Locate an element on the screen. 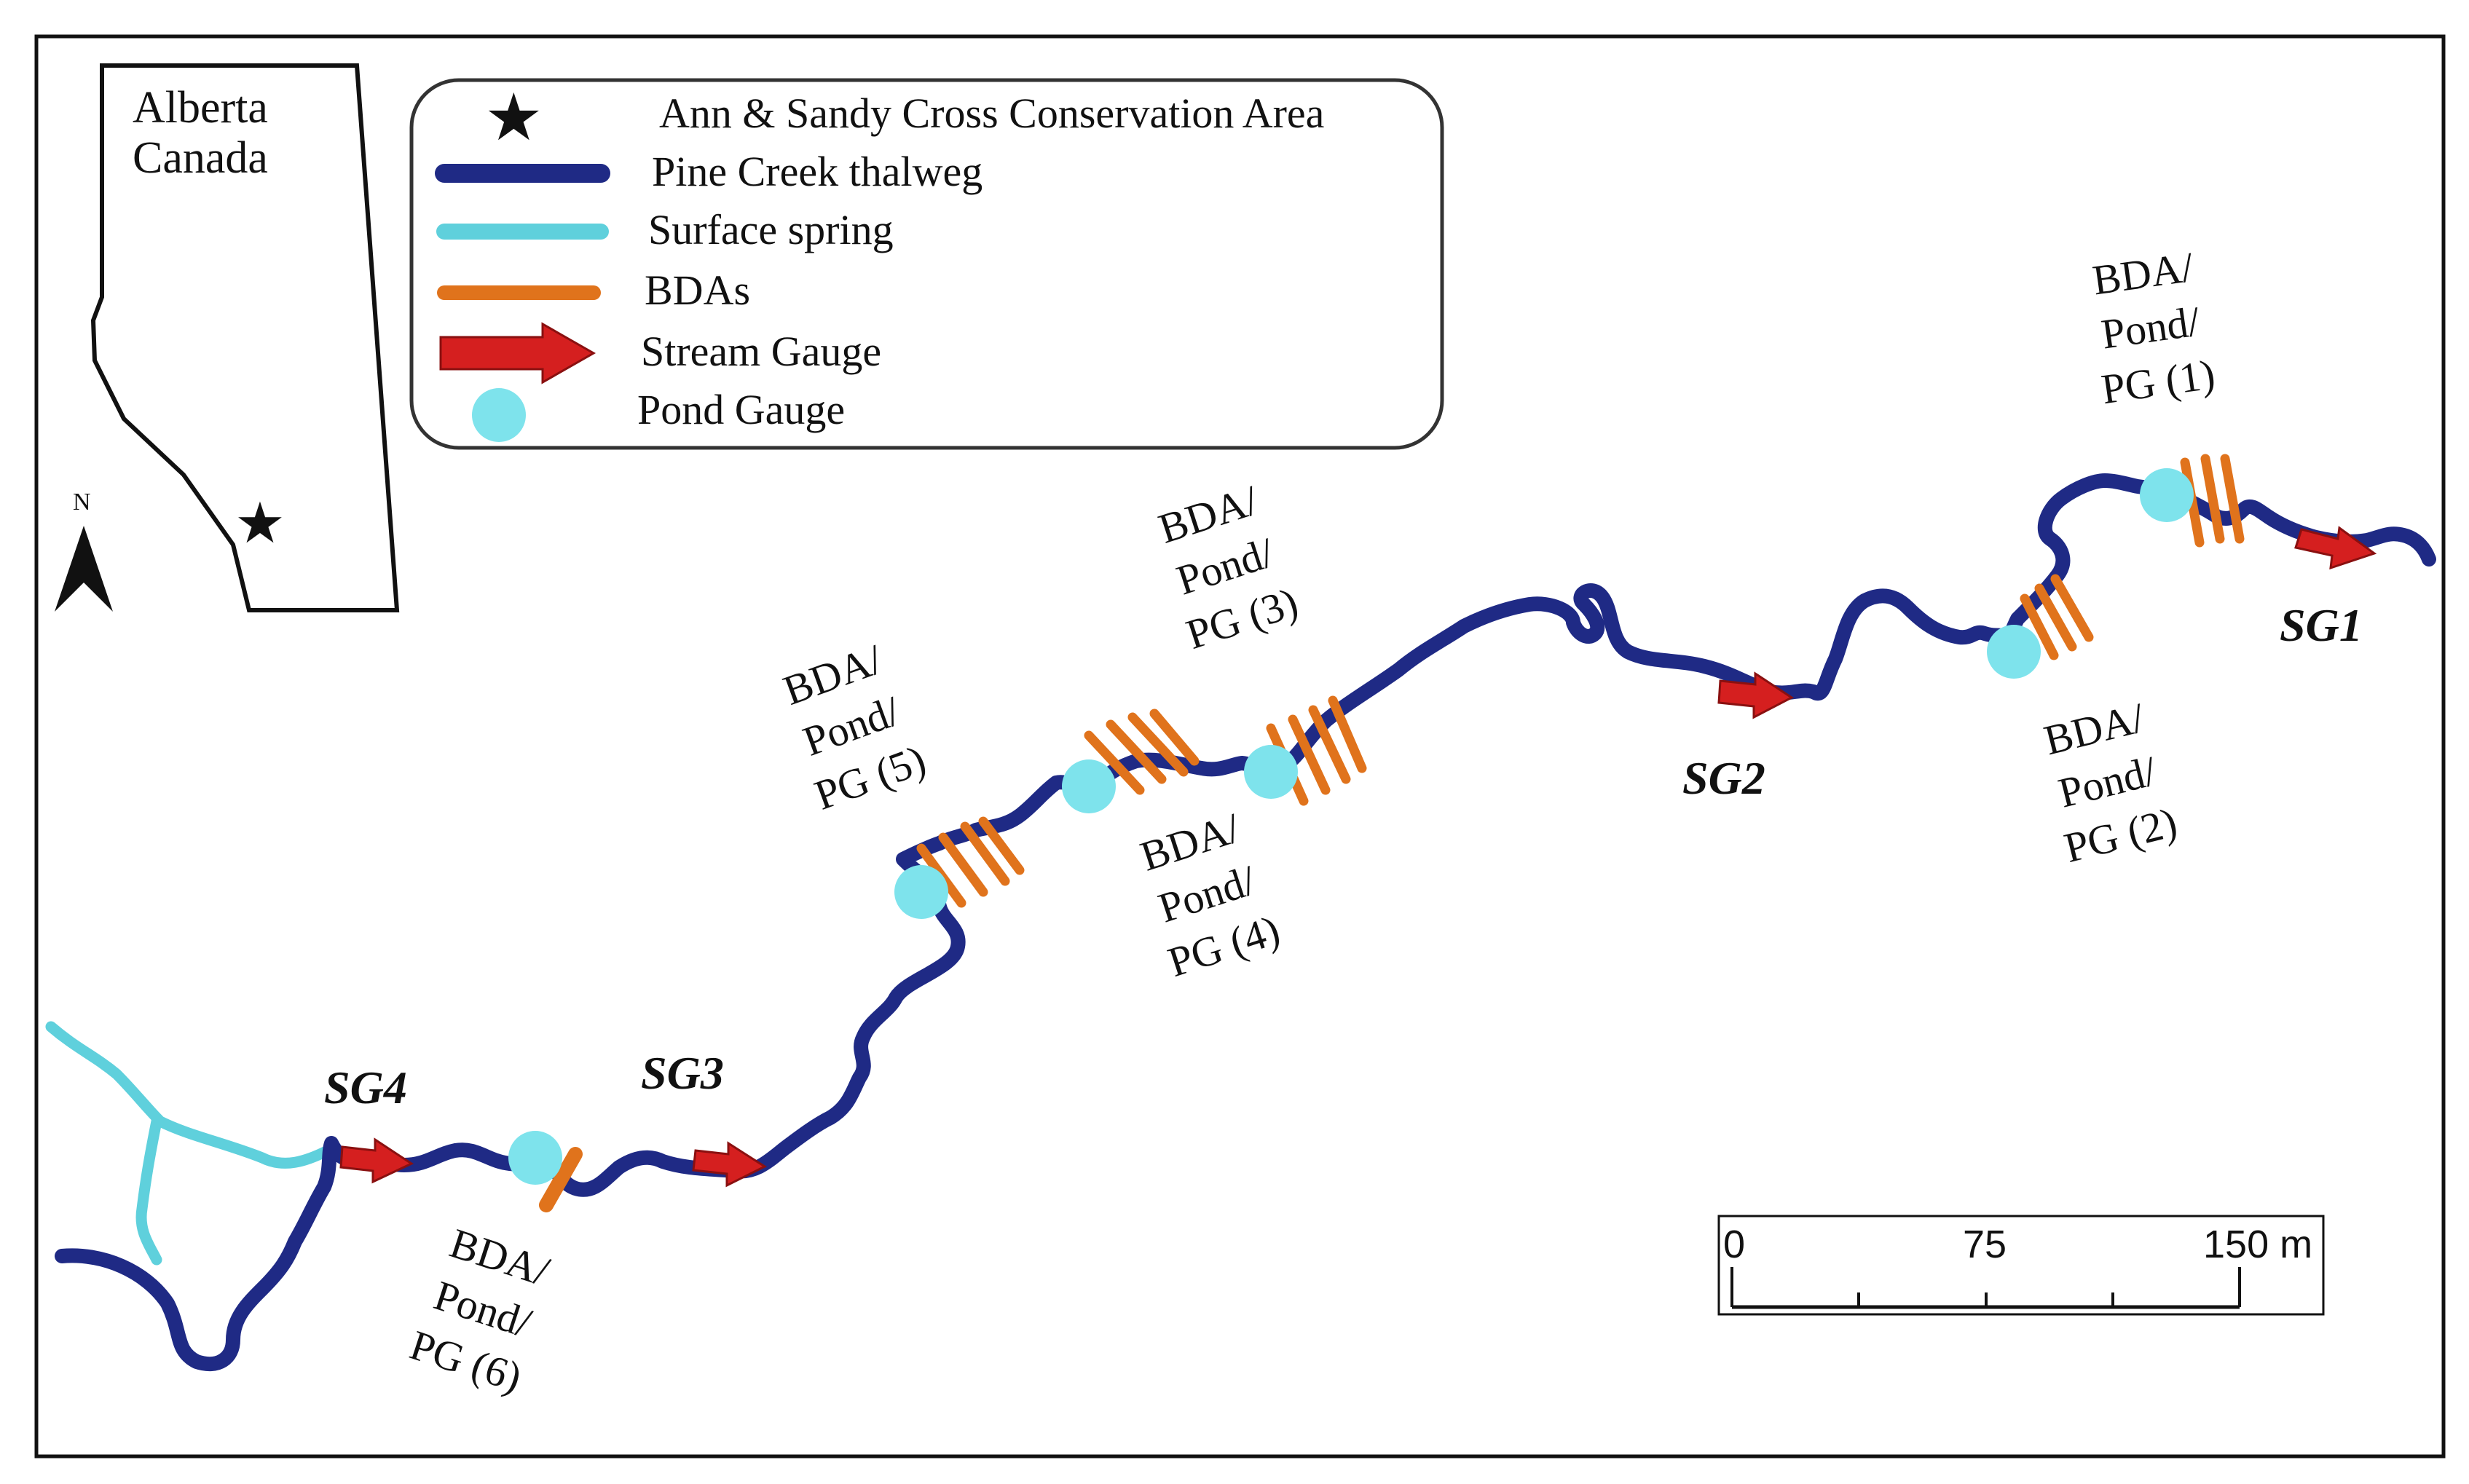  sg-label-3: SG3 is located at coordinates (682, 1073).